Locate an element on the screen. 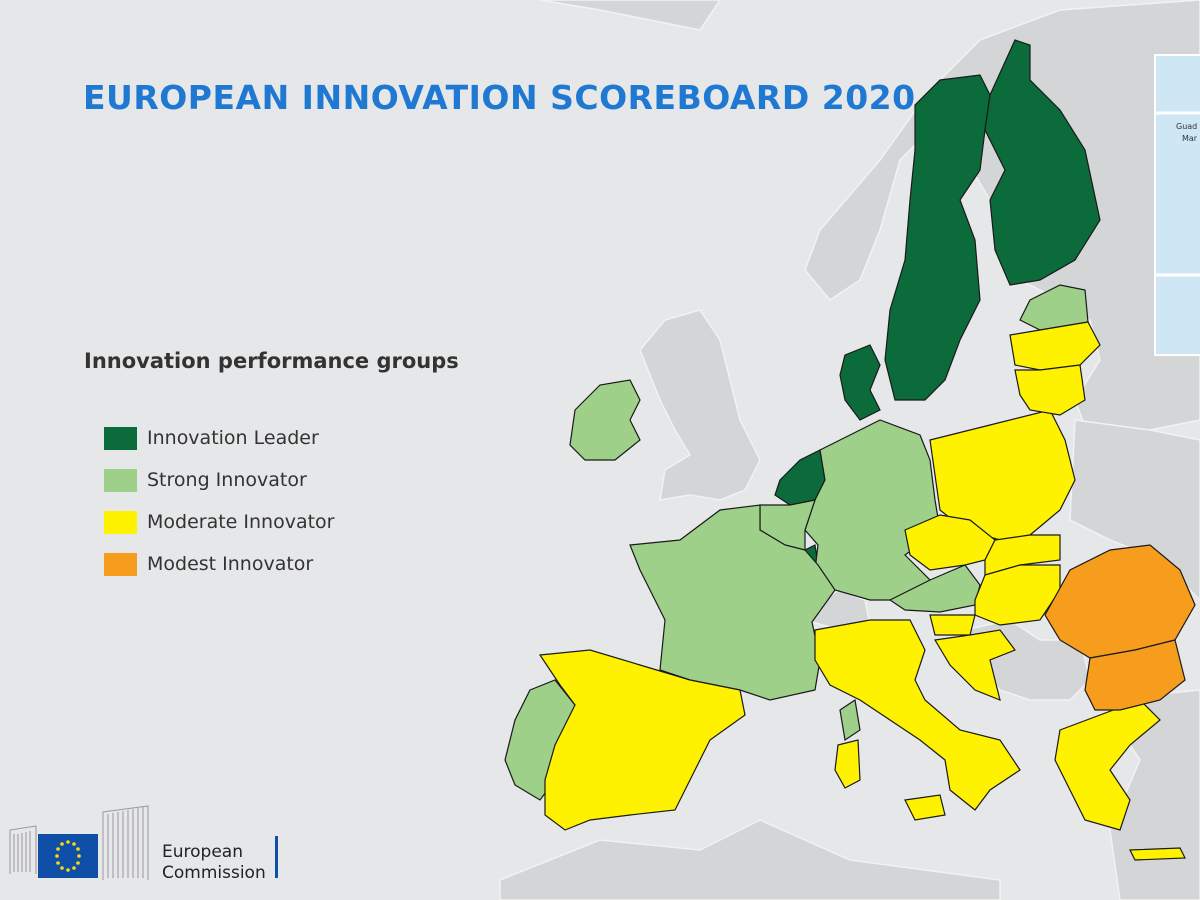 Image resolution: width=1200 pixels, height=900 pixels. croatia is located at coordinates (975, 665).